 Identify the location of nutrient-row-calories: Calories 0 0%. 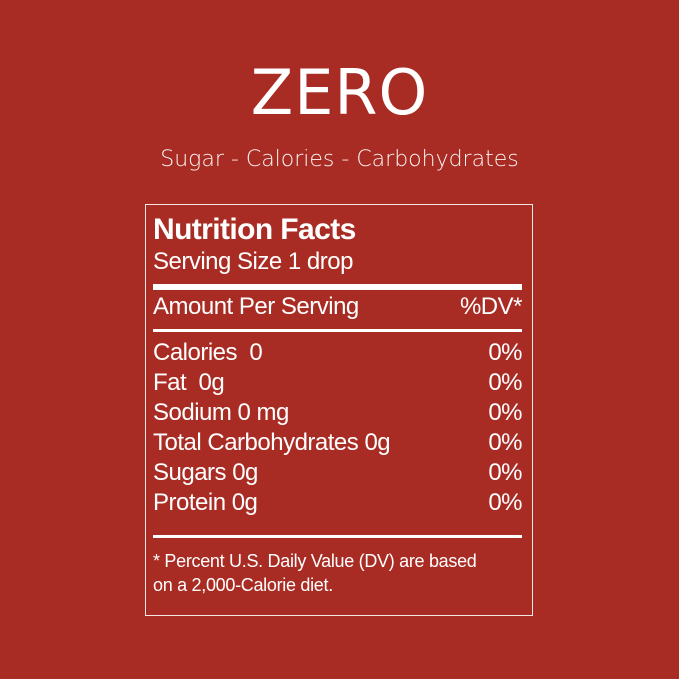
(337, 353).